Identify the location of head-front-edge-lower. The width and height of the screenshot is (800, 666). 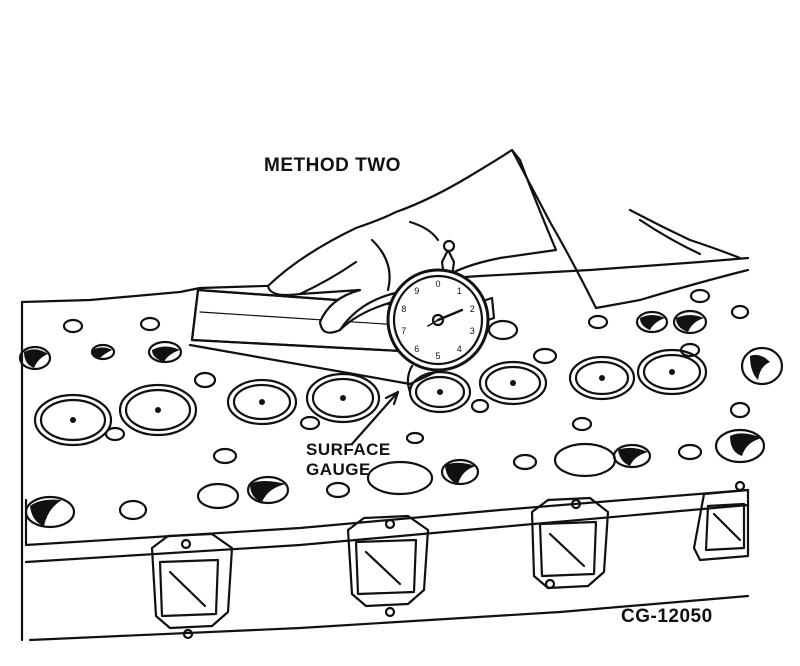
(387, 533).